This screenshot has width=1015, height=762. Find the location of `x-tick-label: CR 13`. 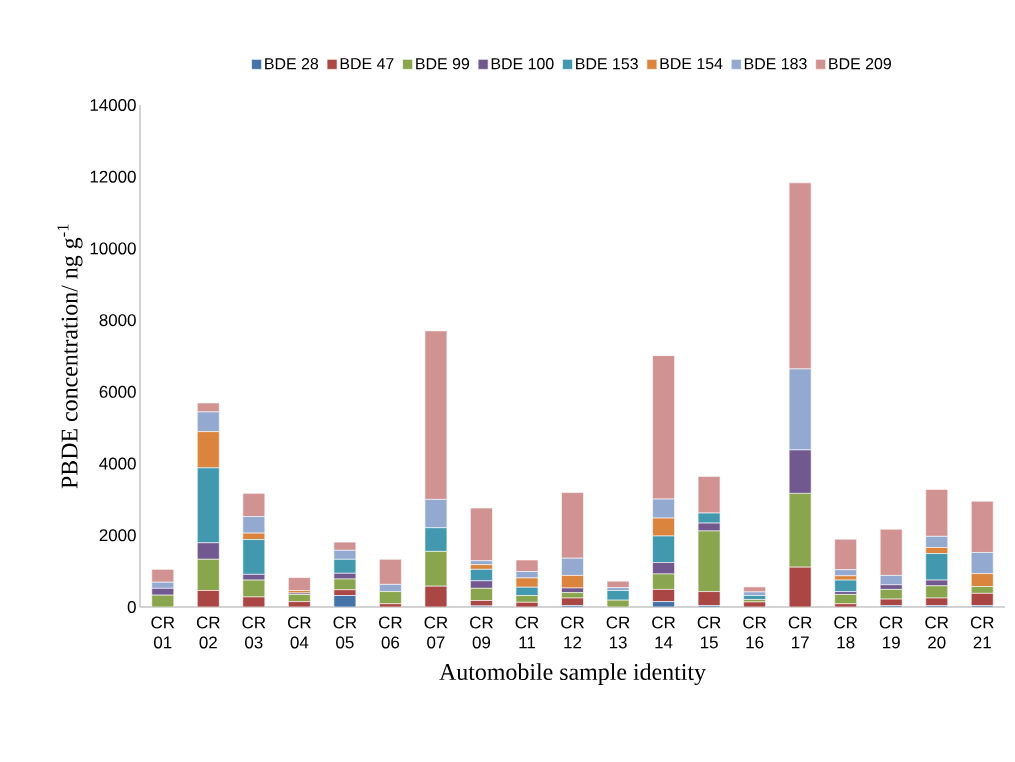

x-tick-label: CR 13 is located at coordinates (618, 632).